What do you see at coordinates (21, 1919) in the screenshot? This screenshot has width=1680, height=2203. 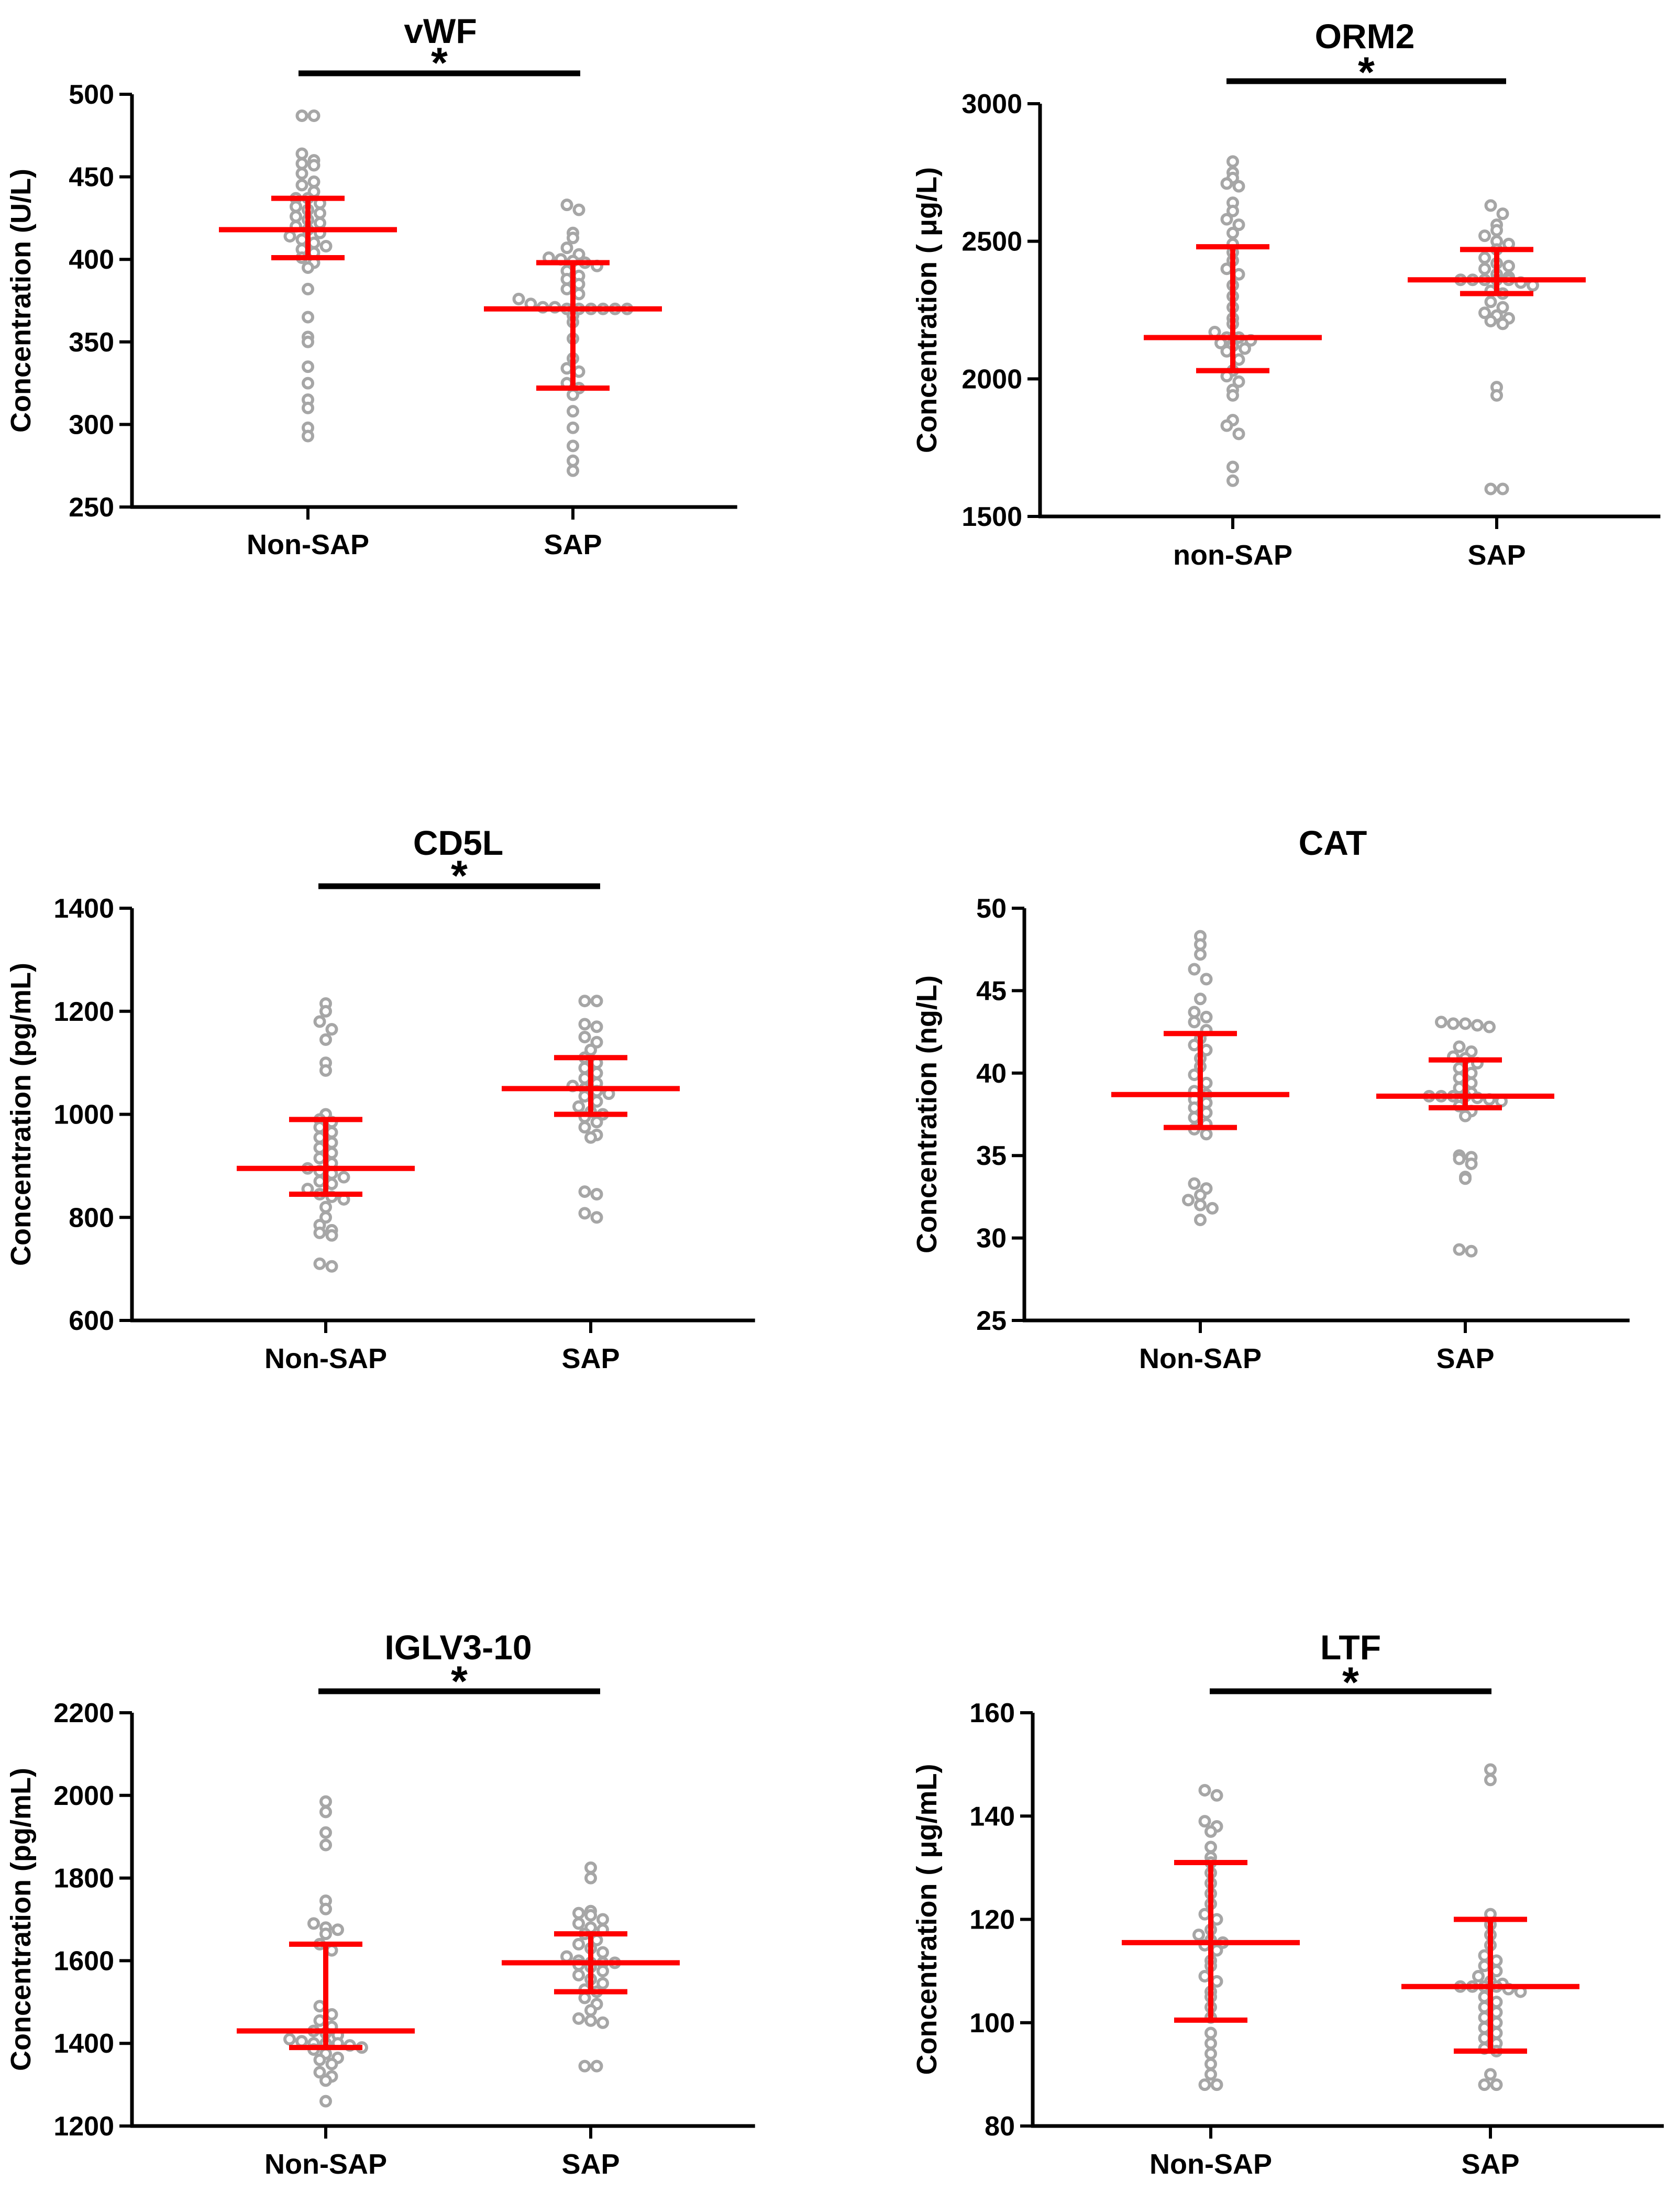 I see `y-axis-label: Concentration (pg/mL)` at bounding box center [21, 1919].